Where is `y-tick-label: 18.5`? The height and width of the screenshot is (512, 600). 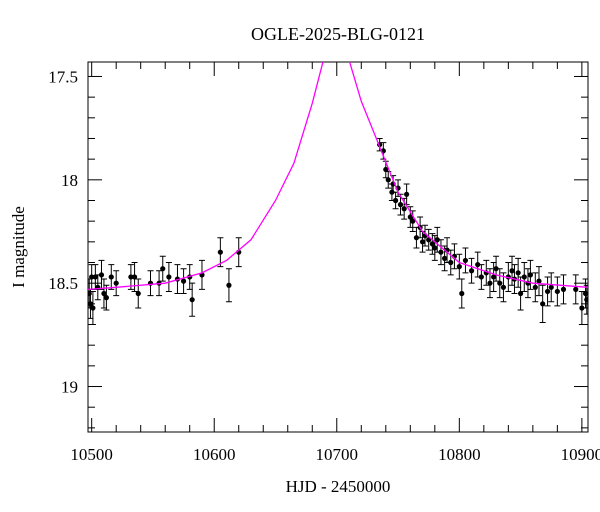 y-tick-label: 18.5 is located at coordinates (63, 283).